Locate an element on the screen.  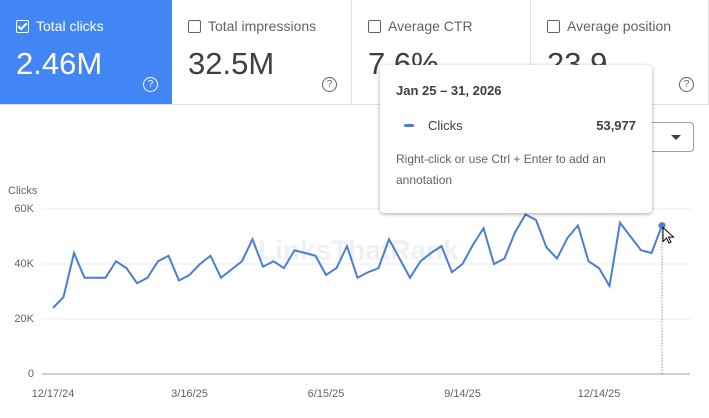
card-label: Average CTR is located at coordinates (430, 26).